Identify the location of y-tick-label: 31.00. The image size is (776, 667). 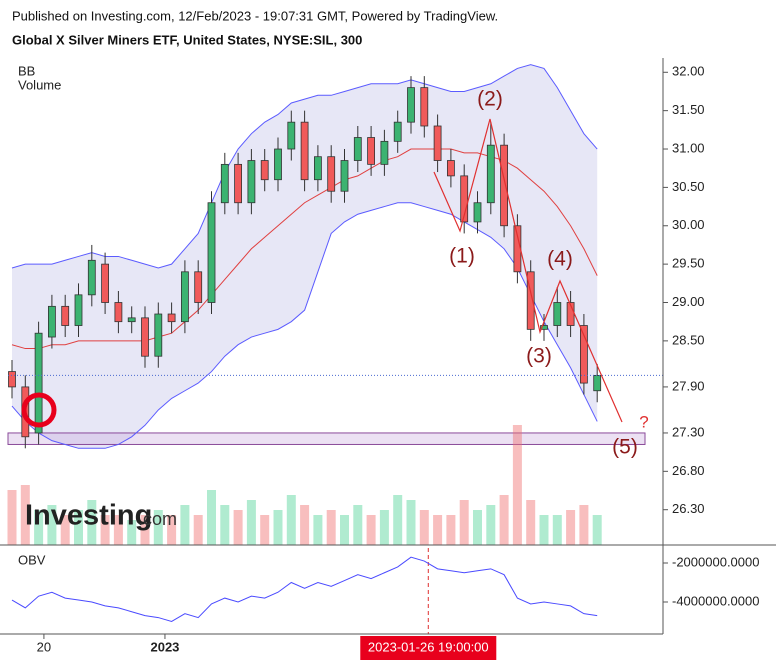
(688, 147).